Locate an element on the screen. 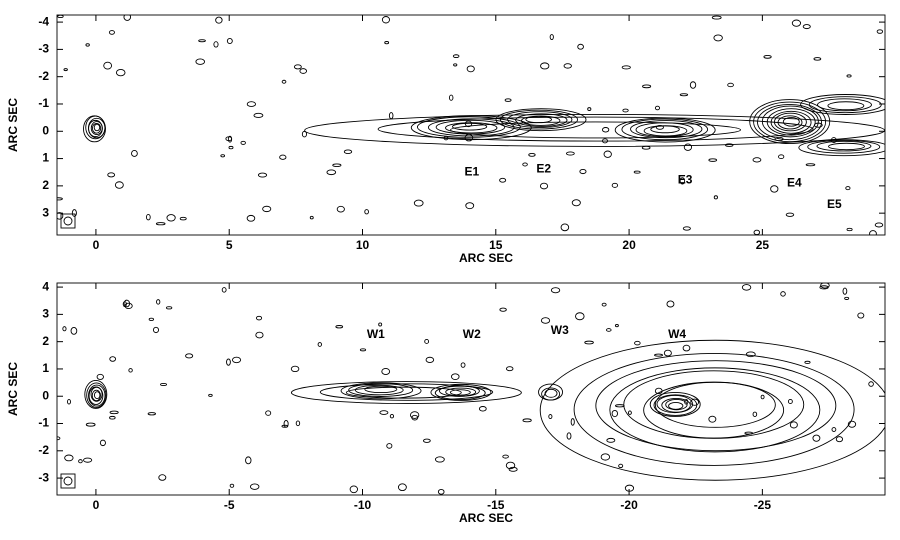  x-axis-label: ARC SEC is located at coordinates (486, 258).